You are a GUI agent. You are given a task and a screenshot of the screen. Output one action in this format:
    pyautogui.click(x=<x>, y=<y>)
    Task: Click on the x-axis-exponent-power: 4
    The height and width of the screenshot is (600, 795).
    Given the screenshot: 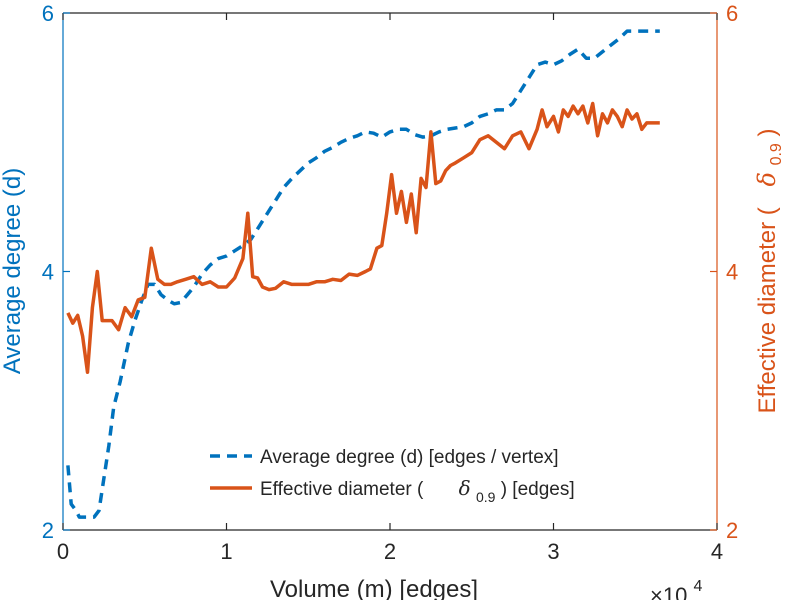 What is the action you would take?
    pyautogui.click(x=697, y=586)
    